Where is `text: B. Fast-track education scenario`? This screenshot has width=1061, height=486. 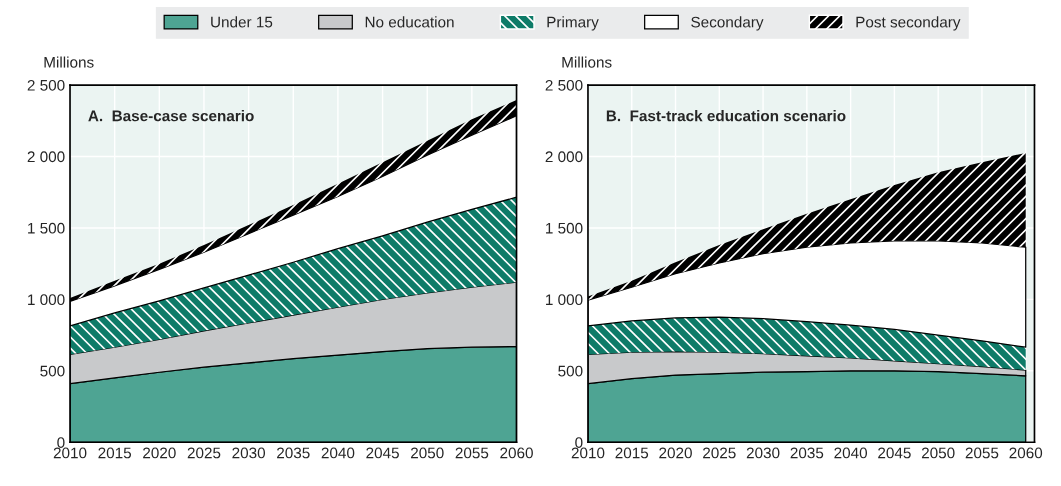
text: B. Fast-track education scenario is located at coordinates (726, 116).